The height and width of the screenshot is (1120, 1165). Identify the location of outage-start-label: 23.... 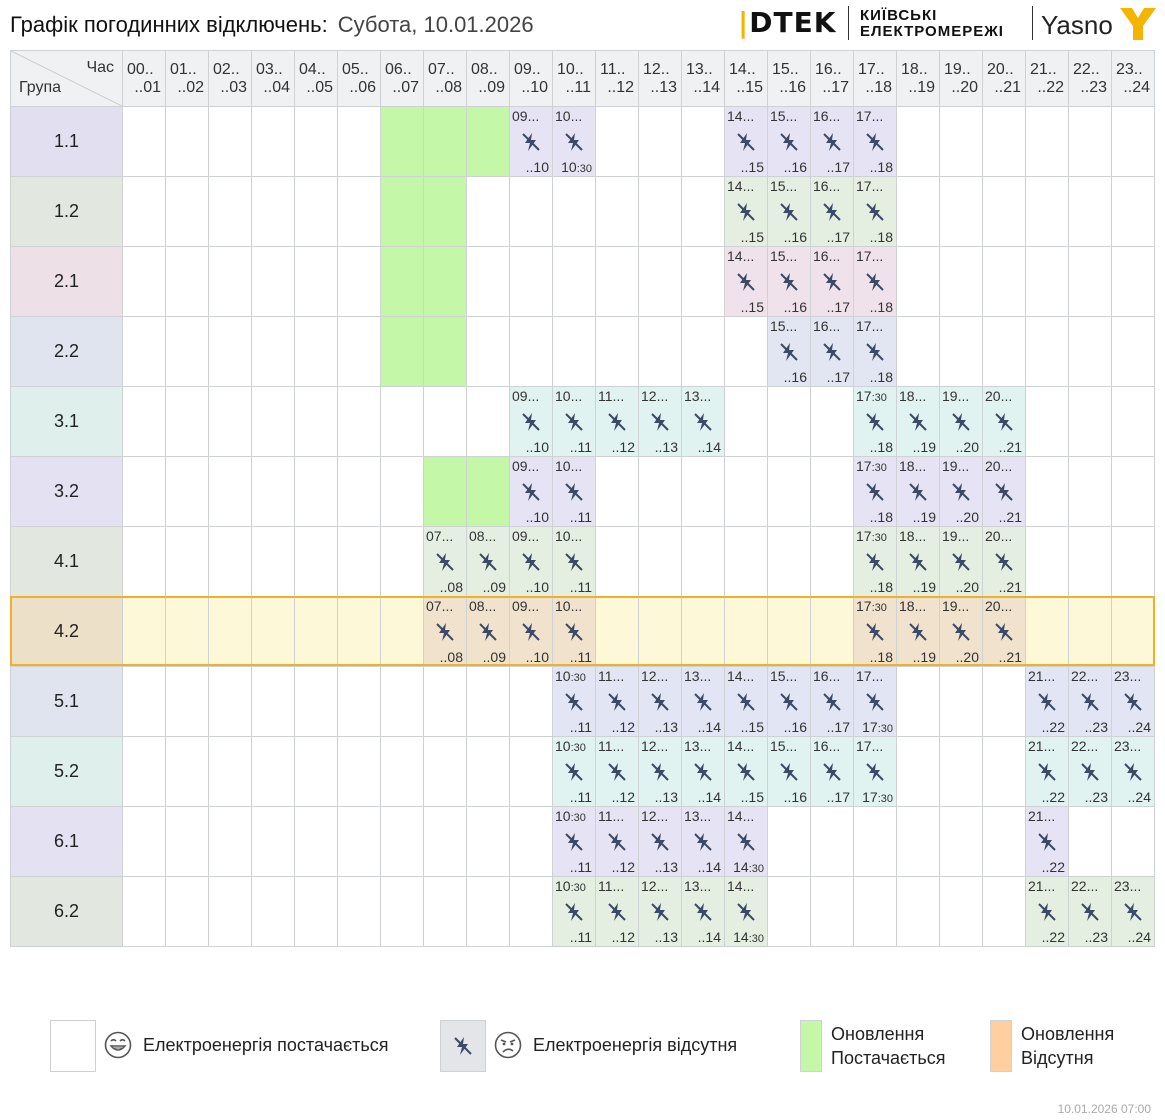
(1128, 746).